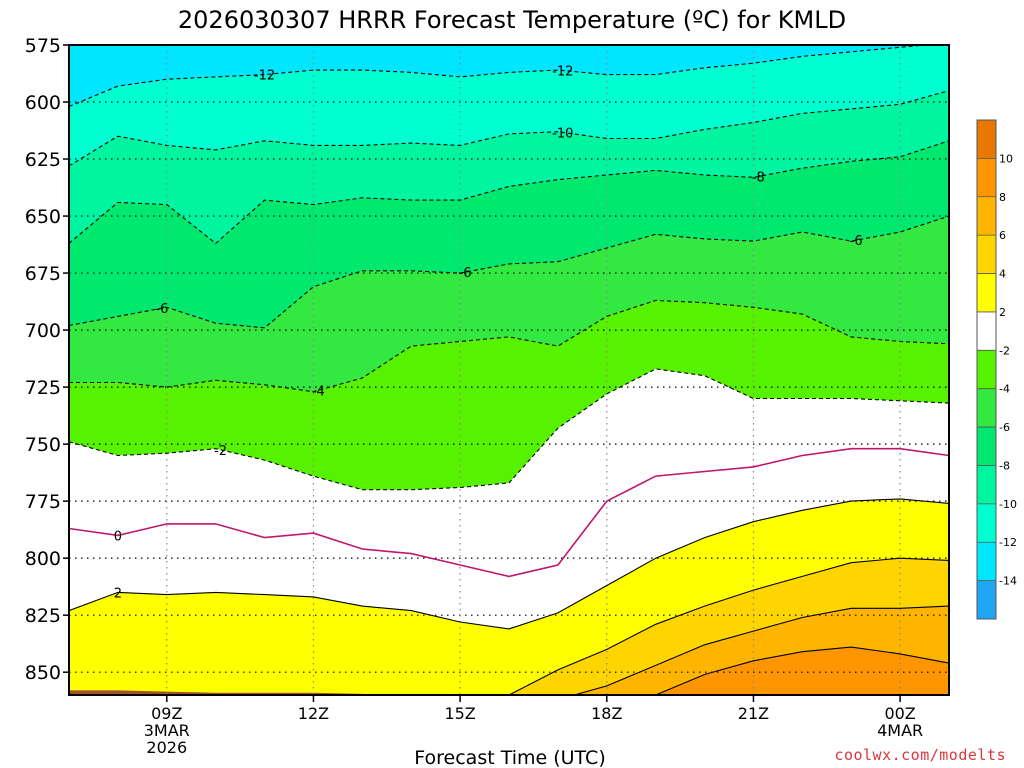 The image size is (1024, 768). I want to click on x-tick-label-9-1: 3MAR, so click(167, 730).